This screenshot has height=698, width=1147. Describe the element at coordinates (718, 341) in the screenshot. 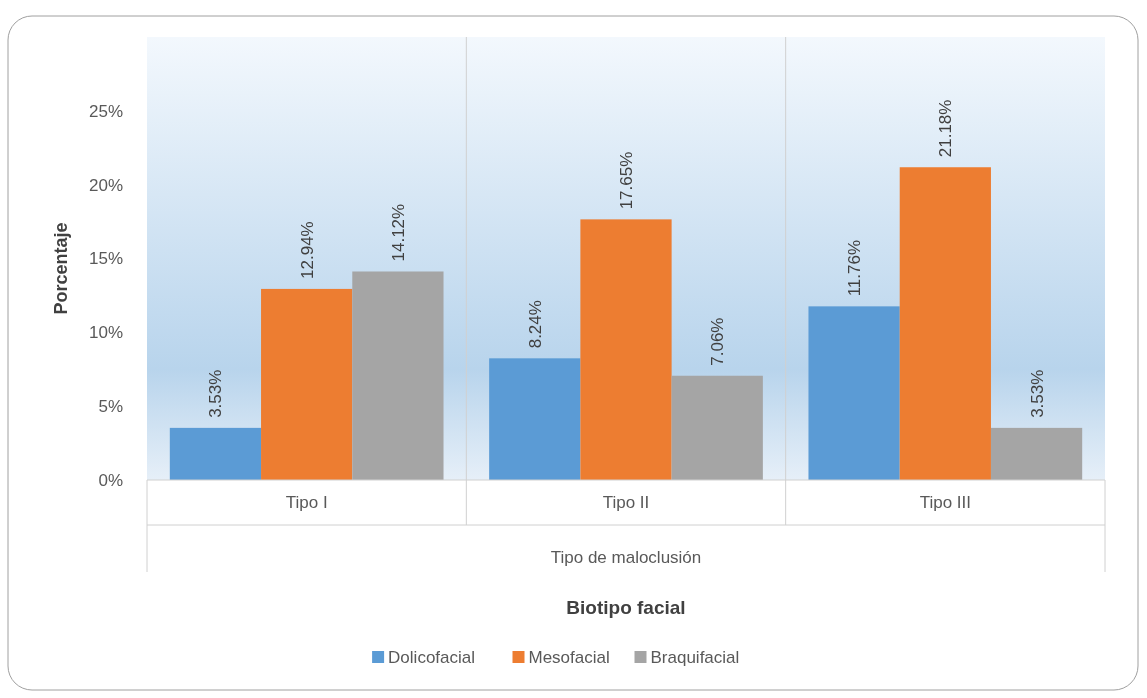

I see `data-label: 7.06%` at that location.